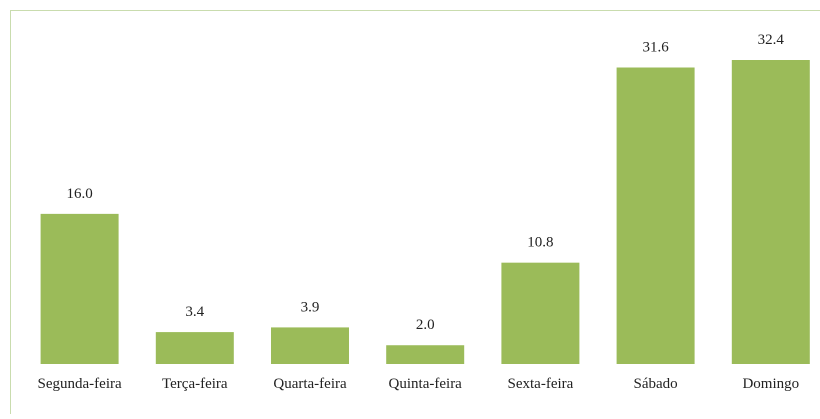 The width and height of the screenshot is (820, 419). I want to click on value-label: 32.4, so click(771, 40).